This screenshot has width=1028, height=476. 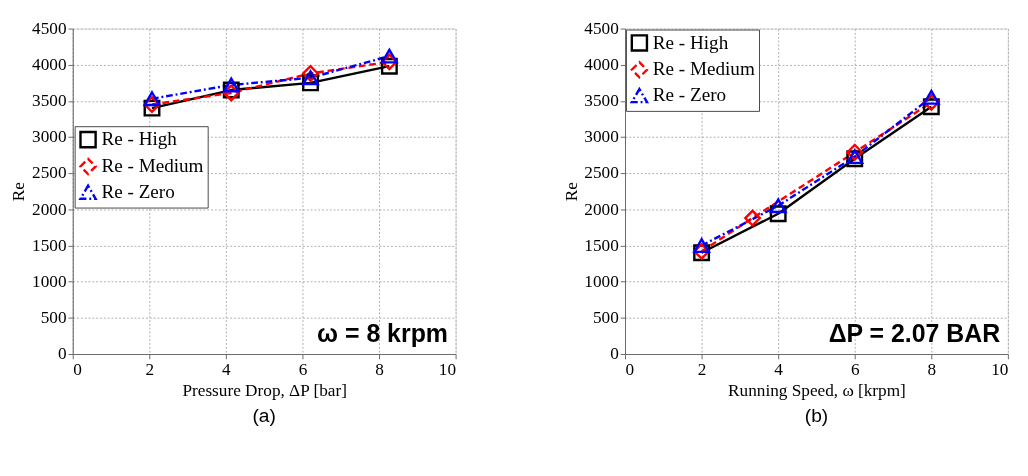 What do you see at coordinates (264, 415) in the screenshot?
I see `text: (a)` at bounding box center [264, 415].